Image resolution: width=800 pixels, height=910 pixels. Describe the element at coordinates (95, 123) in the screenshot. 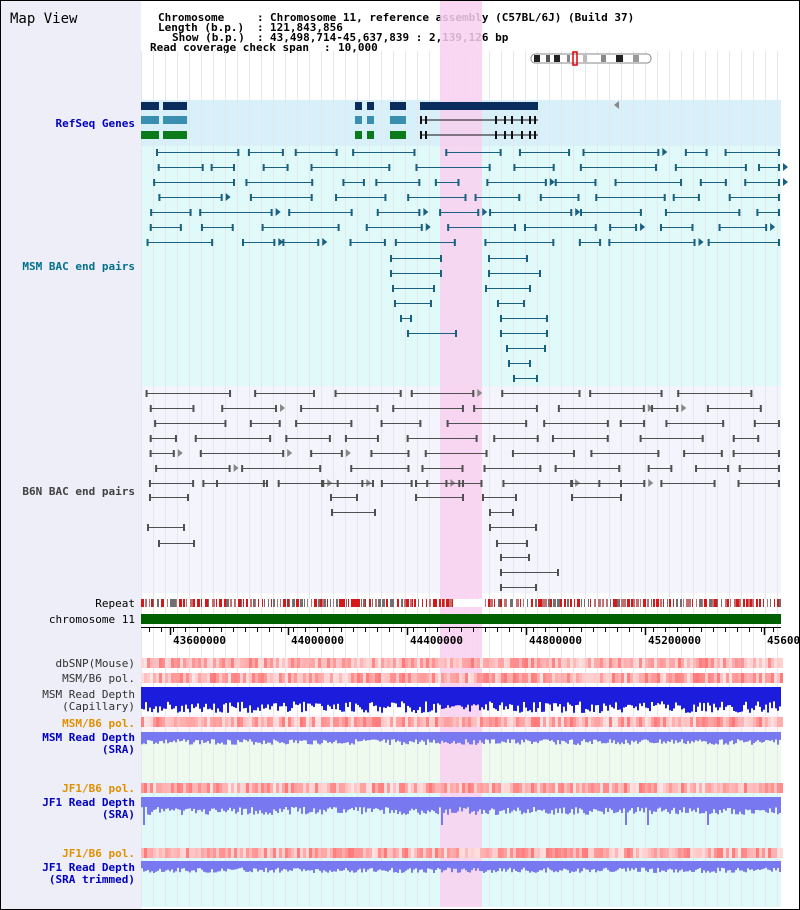

I see `track-label-refseq: RefSeq Genes` at that location.